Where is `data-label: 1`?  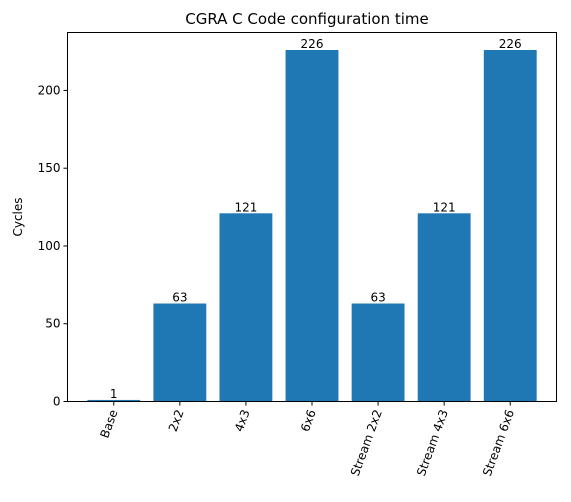 data-label: 1 is located at coordinates (114, 394).